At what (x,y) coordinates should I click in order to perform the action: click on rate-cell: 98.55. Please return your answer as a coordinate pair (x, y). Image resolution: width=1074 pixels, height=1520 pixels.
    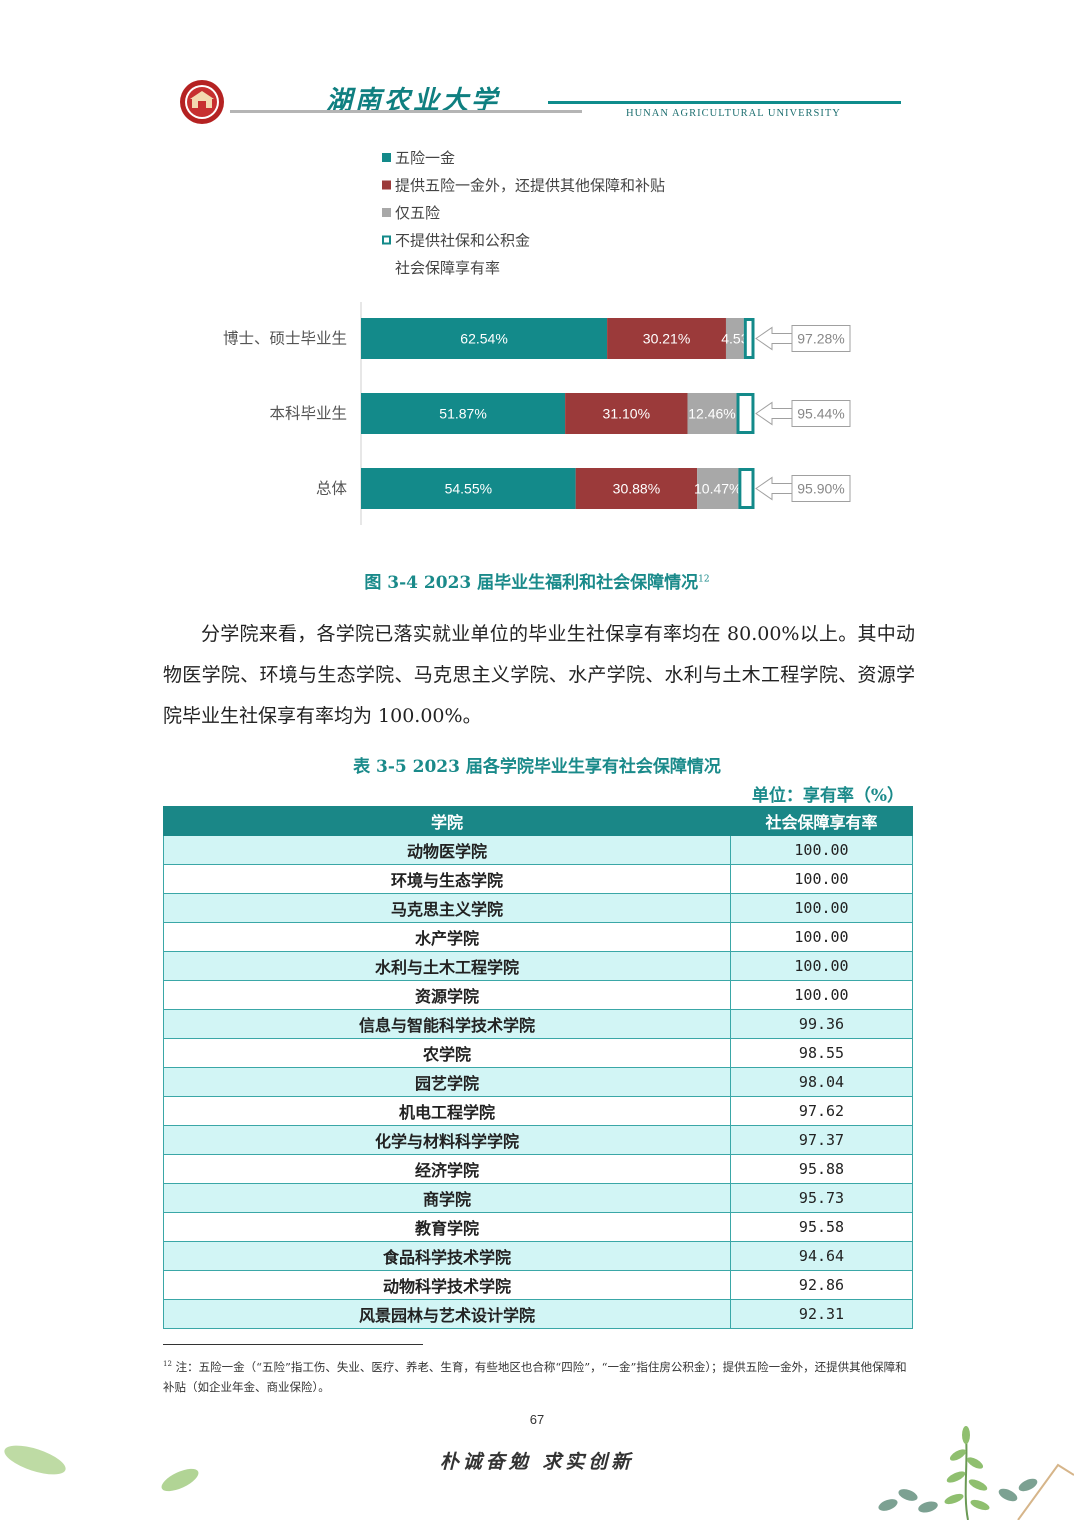
    Looking at the image, I should click on (821, 1053).